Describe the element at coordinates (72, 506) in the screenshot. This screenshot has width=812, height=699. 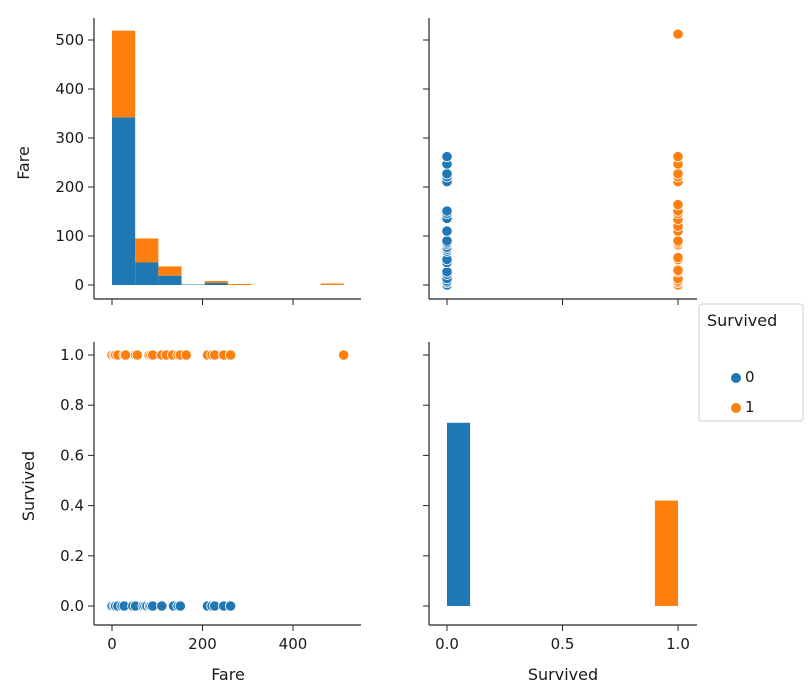
I see `scatter-bl-ytick-label-2: 0.4` at that location.